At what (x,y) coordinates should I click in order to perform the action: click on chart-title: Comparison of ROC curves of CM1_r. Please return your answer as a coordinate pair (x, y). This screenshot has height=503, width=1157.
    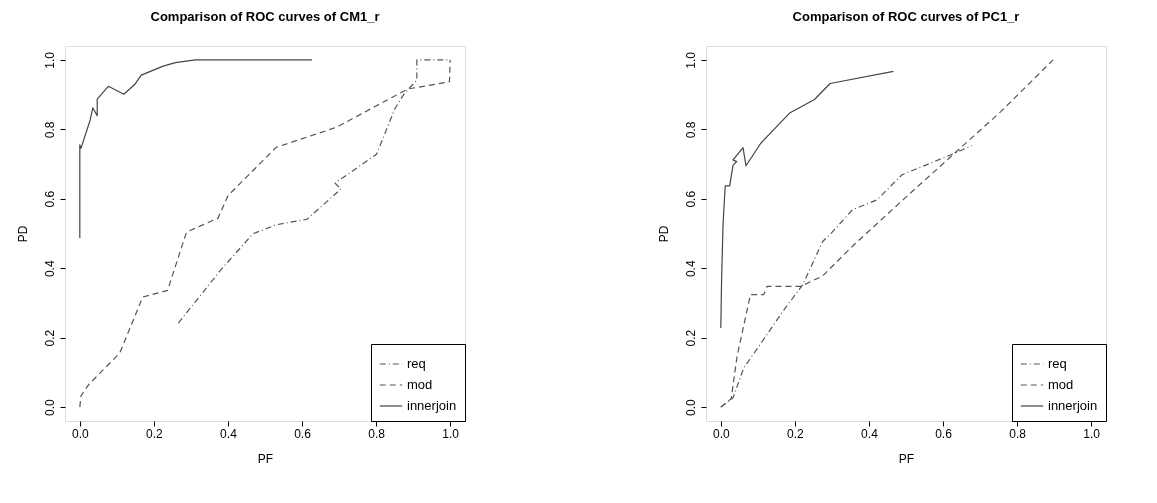
    Looking at the image, I should click on (265, 16).